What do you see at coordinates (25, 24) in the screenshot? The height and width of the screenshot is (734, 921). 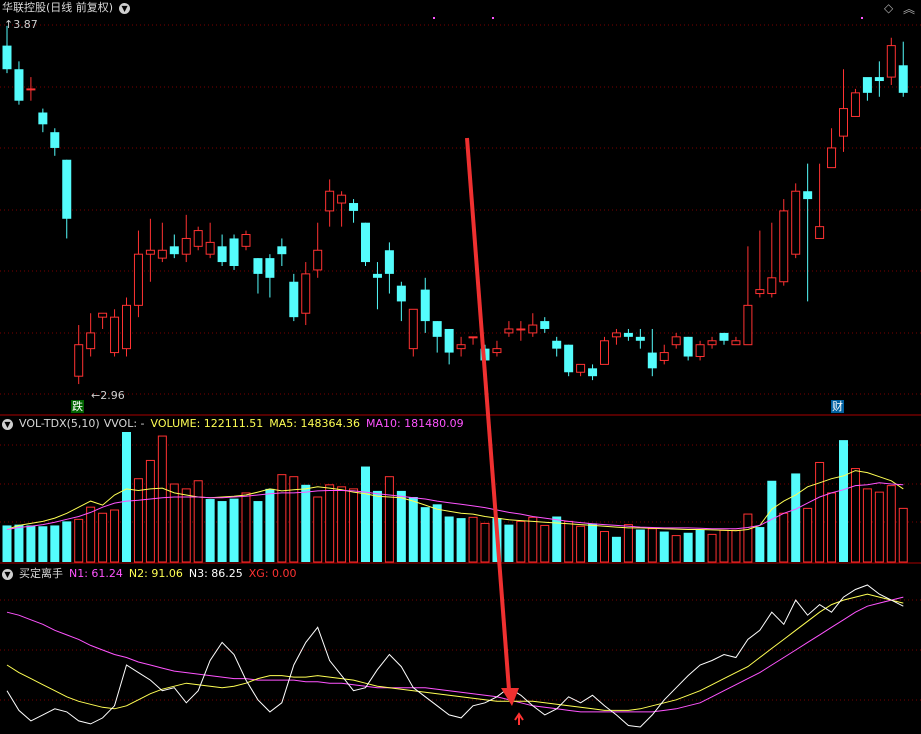 I see `high-price-value: 3.87` at bounding box center [25, 24].